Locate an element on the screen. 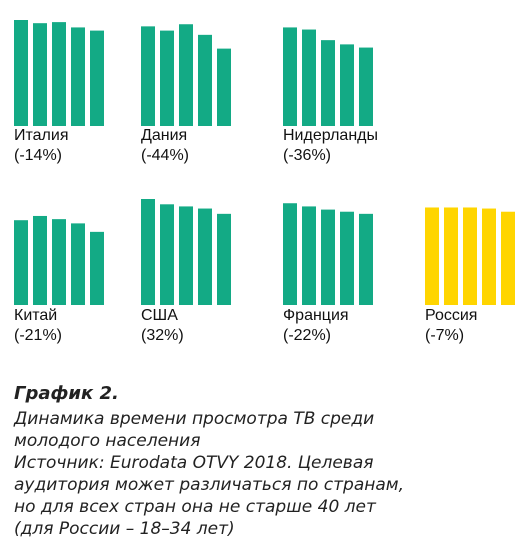 The height and width of the screenshot is (556, 528). country-label: Нидерланды is located at coordinates (330, 135).